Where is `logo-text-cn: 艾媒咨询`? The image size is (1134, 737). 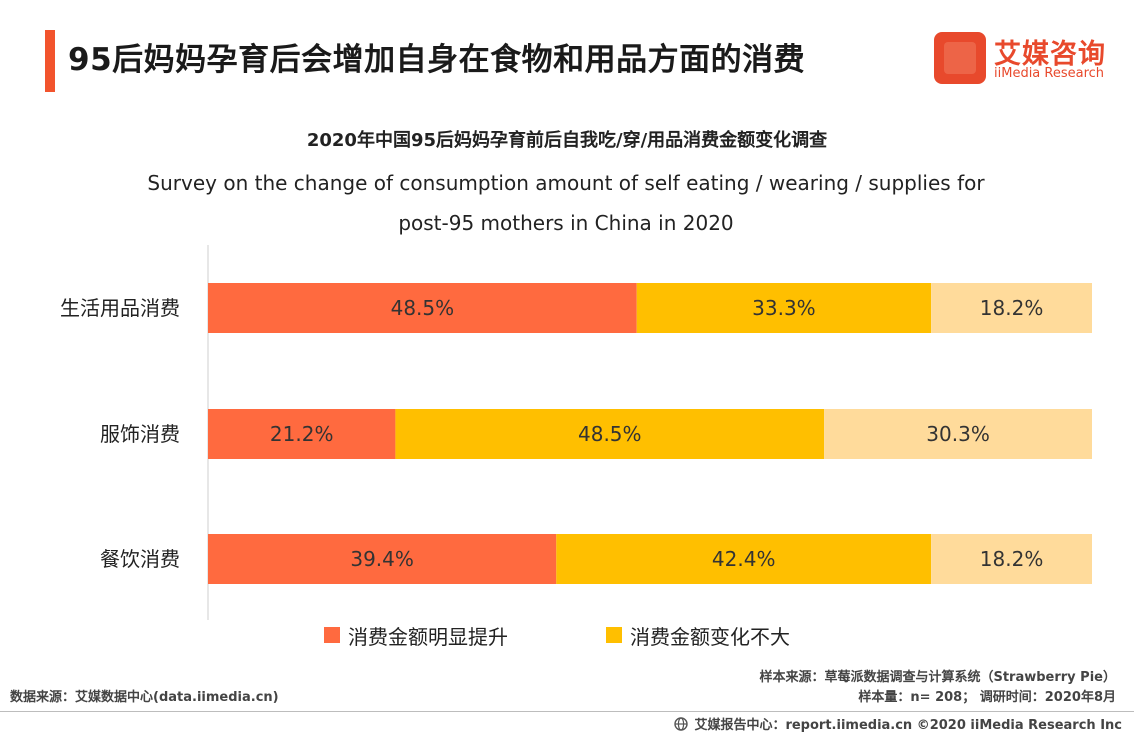
logo-text-cn: 艾媒咨询 is located at coordinates (1050, 54).